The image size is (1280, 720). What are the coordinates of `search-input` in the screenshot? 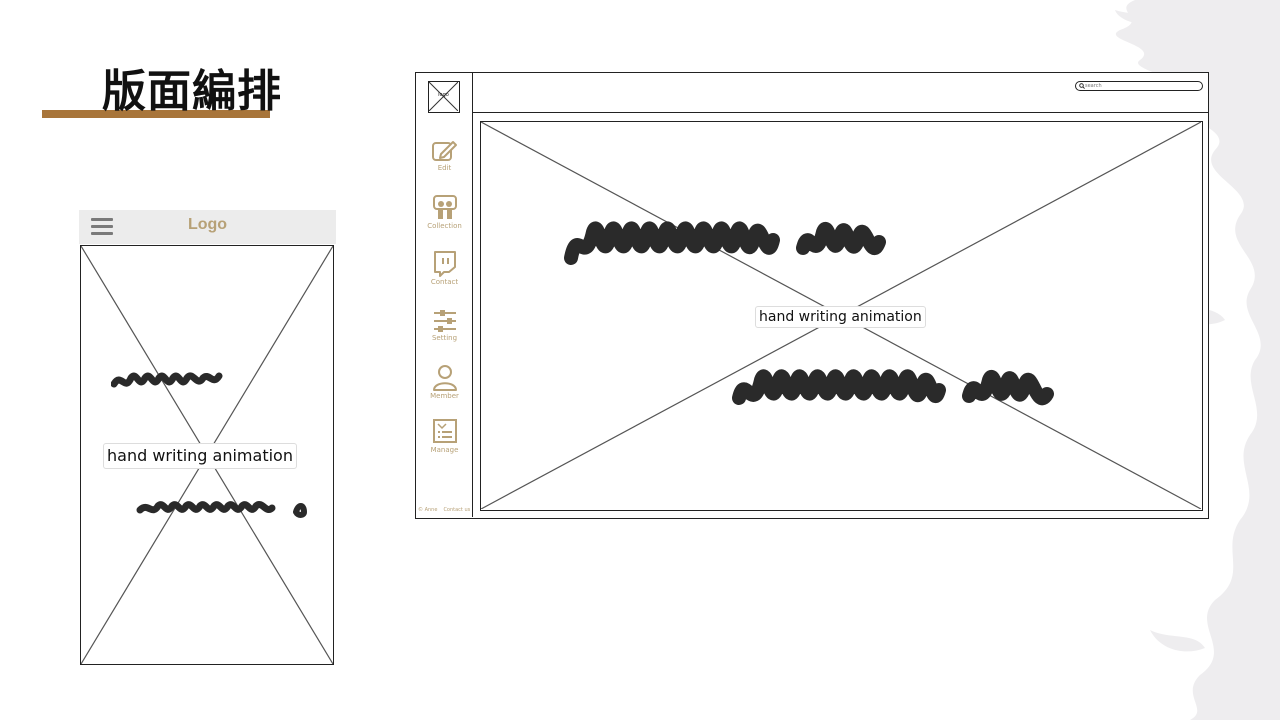 It's located at (1140, 86).